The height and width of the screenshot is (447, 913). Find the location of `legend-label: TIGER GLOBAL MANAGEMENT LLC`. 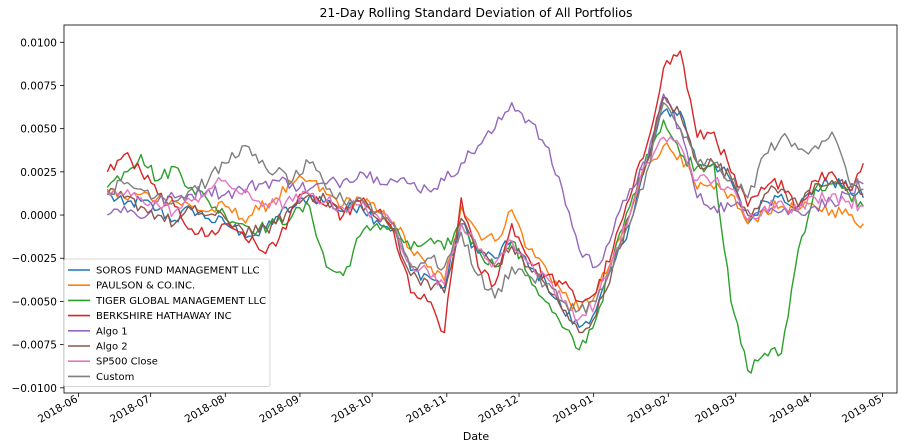

legend-label: TIGER GLOBAL MANAGEMENT LLC is located at coordinates (180, 301).